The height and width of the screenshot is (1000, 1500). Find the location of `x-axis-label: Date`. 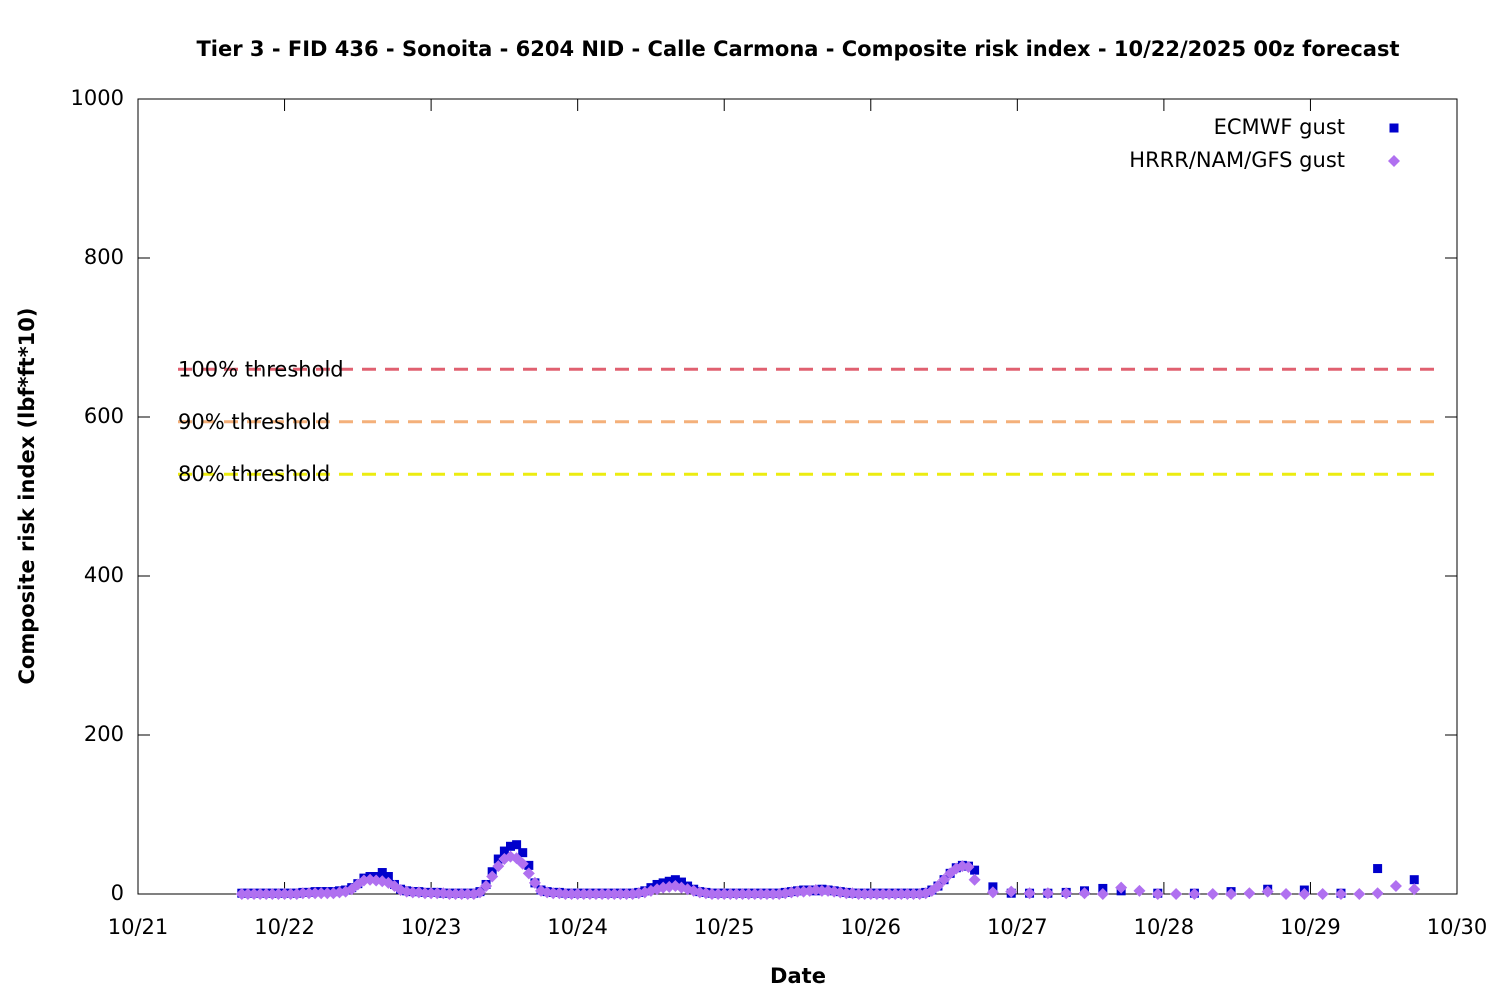

x-axis-label: Date is located at coordinates (798, 976).